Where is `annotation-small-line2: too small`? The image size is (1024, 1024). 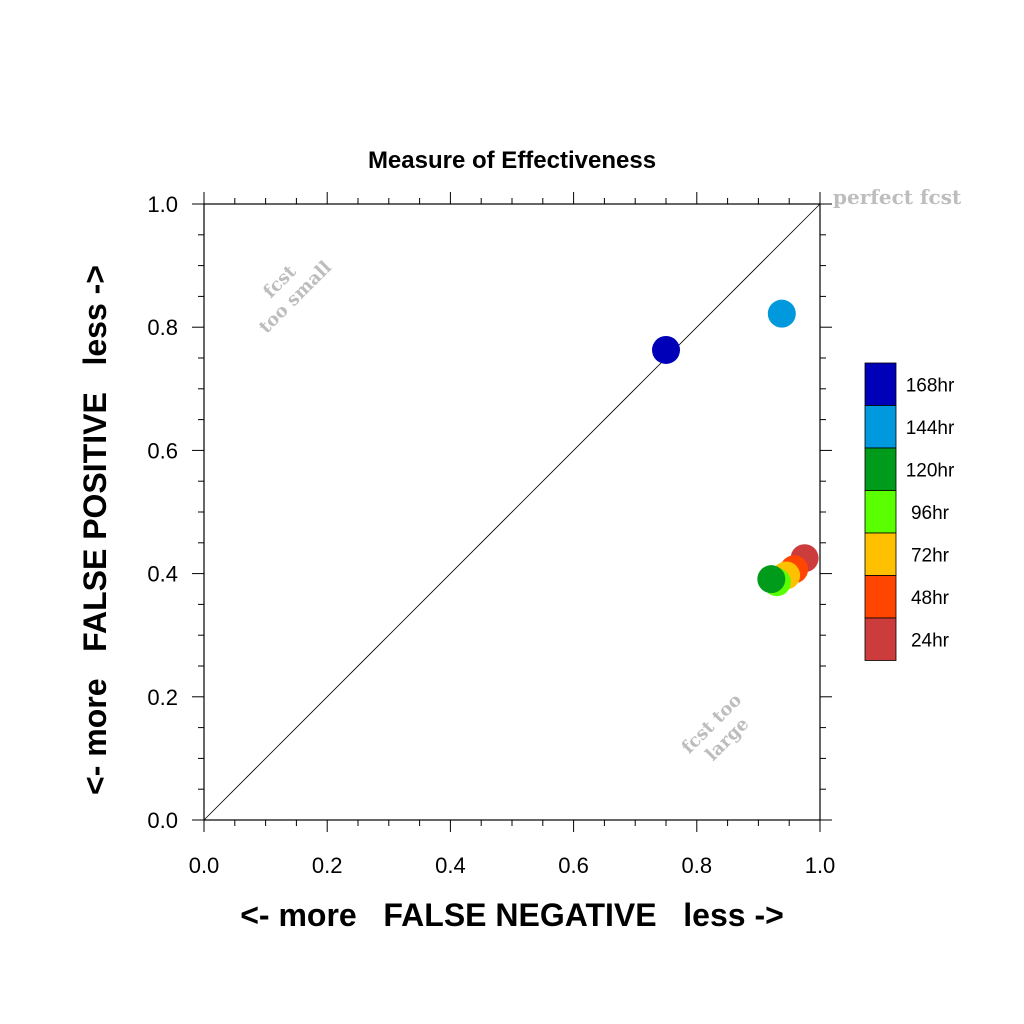 annotation-small-line2: too small is located at coordinates (295, 297).